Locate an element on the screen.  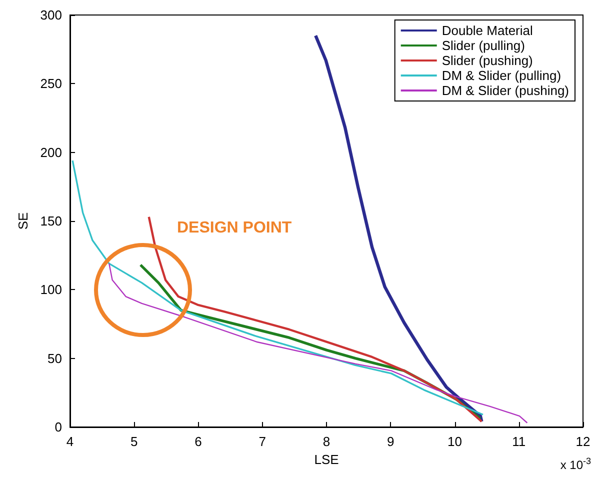
x-tick-label: 10 is located at coordinates (455, 441).